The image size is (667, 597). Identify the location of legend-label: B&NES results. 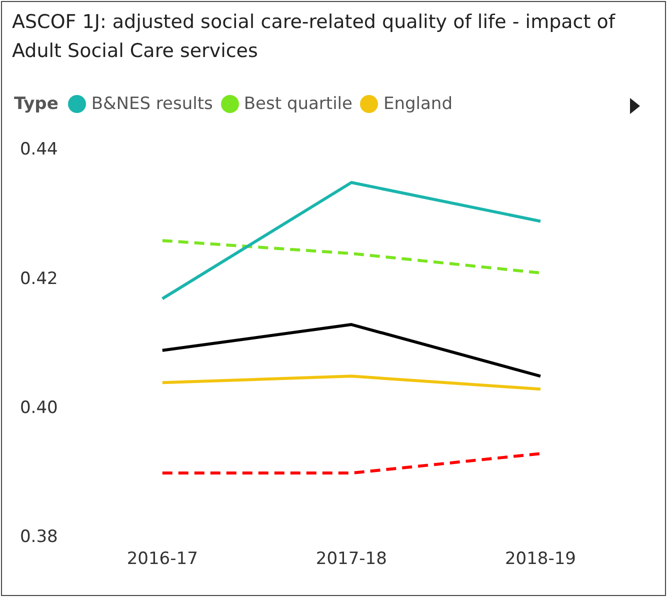
(152, 104).